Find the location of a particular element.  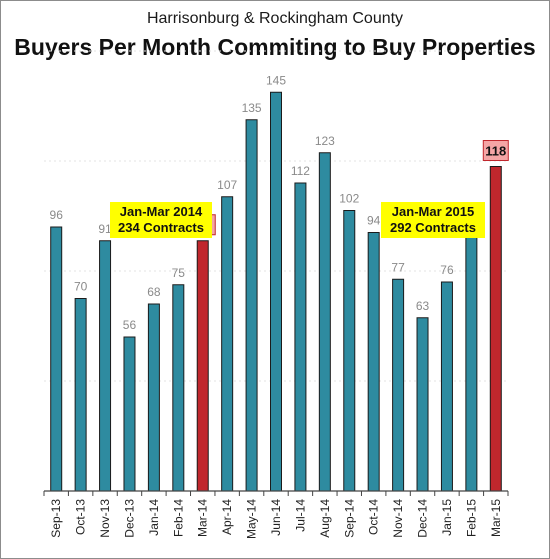

x-tick-label: Dec-14 is located at coordinates (423, 518).